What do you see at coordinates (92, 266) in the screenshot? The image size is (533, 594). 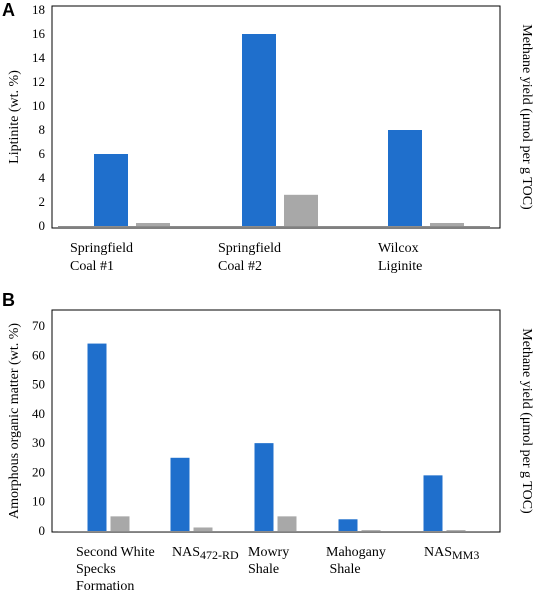 I see `category-label-line: Coal #1` at bounding box center [92, 266].